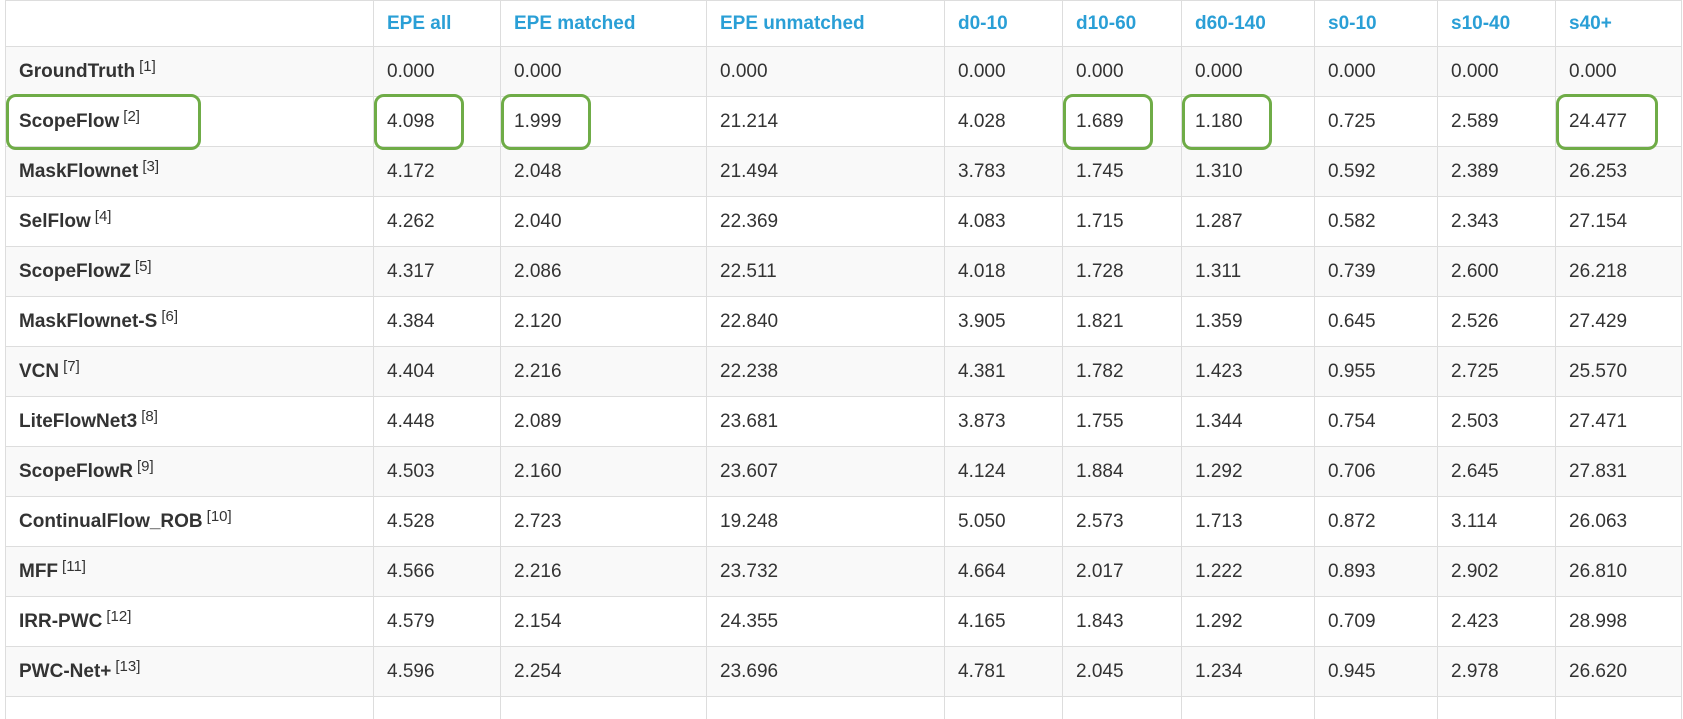 Image resolution: width=1683 pixels, height=719 pixels. Describe the element at coordinates (143, 266) in the screenshot. I see `method-reference: [5]` at that location.